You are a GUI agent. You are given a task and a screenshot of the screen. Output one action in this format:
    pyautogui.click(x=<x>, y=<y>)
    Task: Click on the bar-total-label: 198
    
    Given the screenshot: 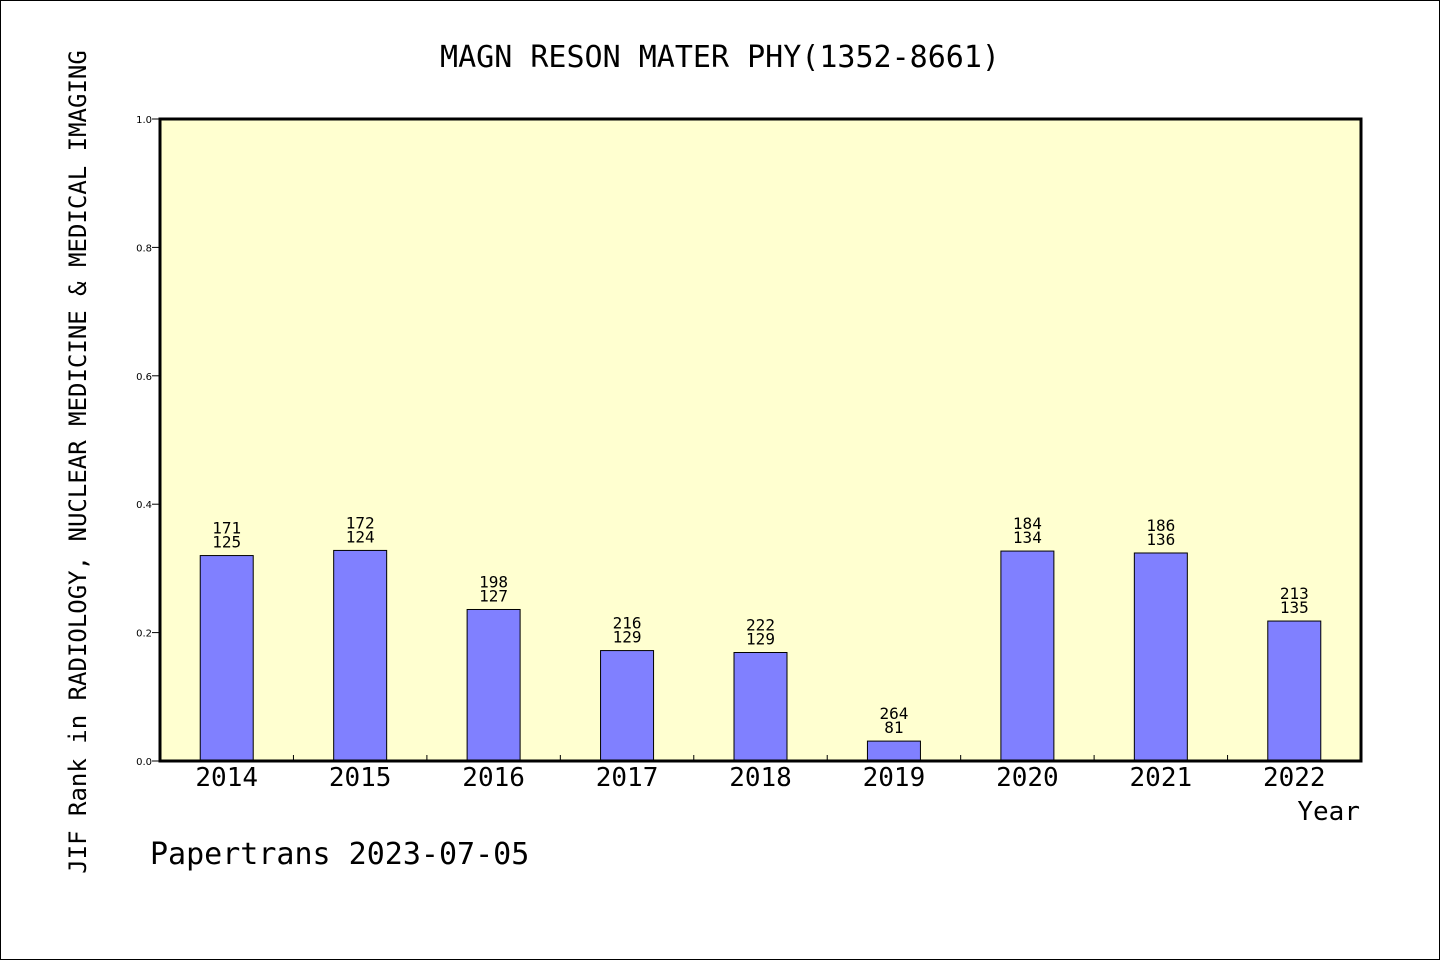 What is the action you would take?
    pyautogui.click(x=493, y=581)
    